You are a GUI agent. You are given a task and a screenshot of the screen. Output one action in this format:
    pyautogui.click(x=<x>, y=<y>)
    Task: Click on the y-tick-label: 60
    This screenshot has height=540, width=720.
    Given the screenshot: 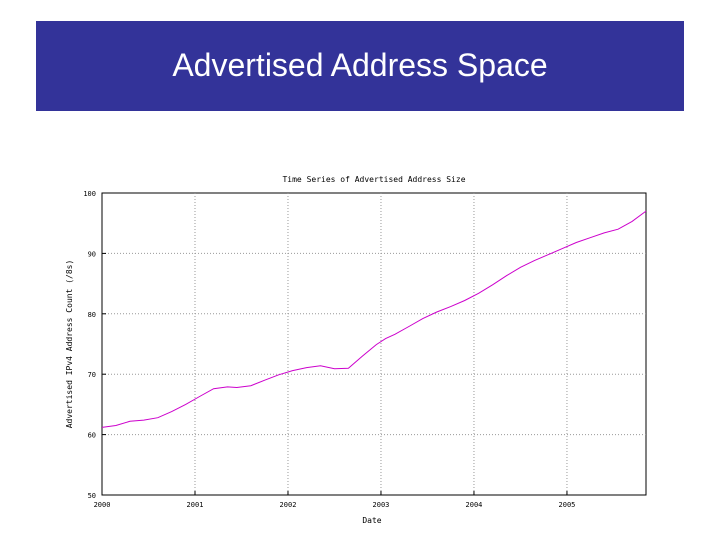 What is the action you would take?
    pyautogui.click(x=92, y=436)
    